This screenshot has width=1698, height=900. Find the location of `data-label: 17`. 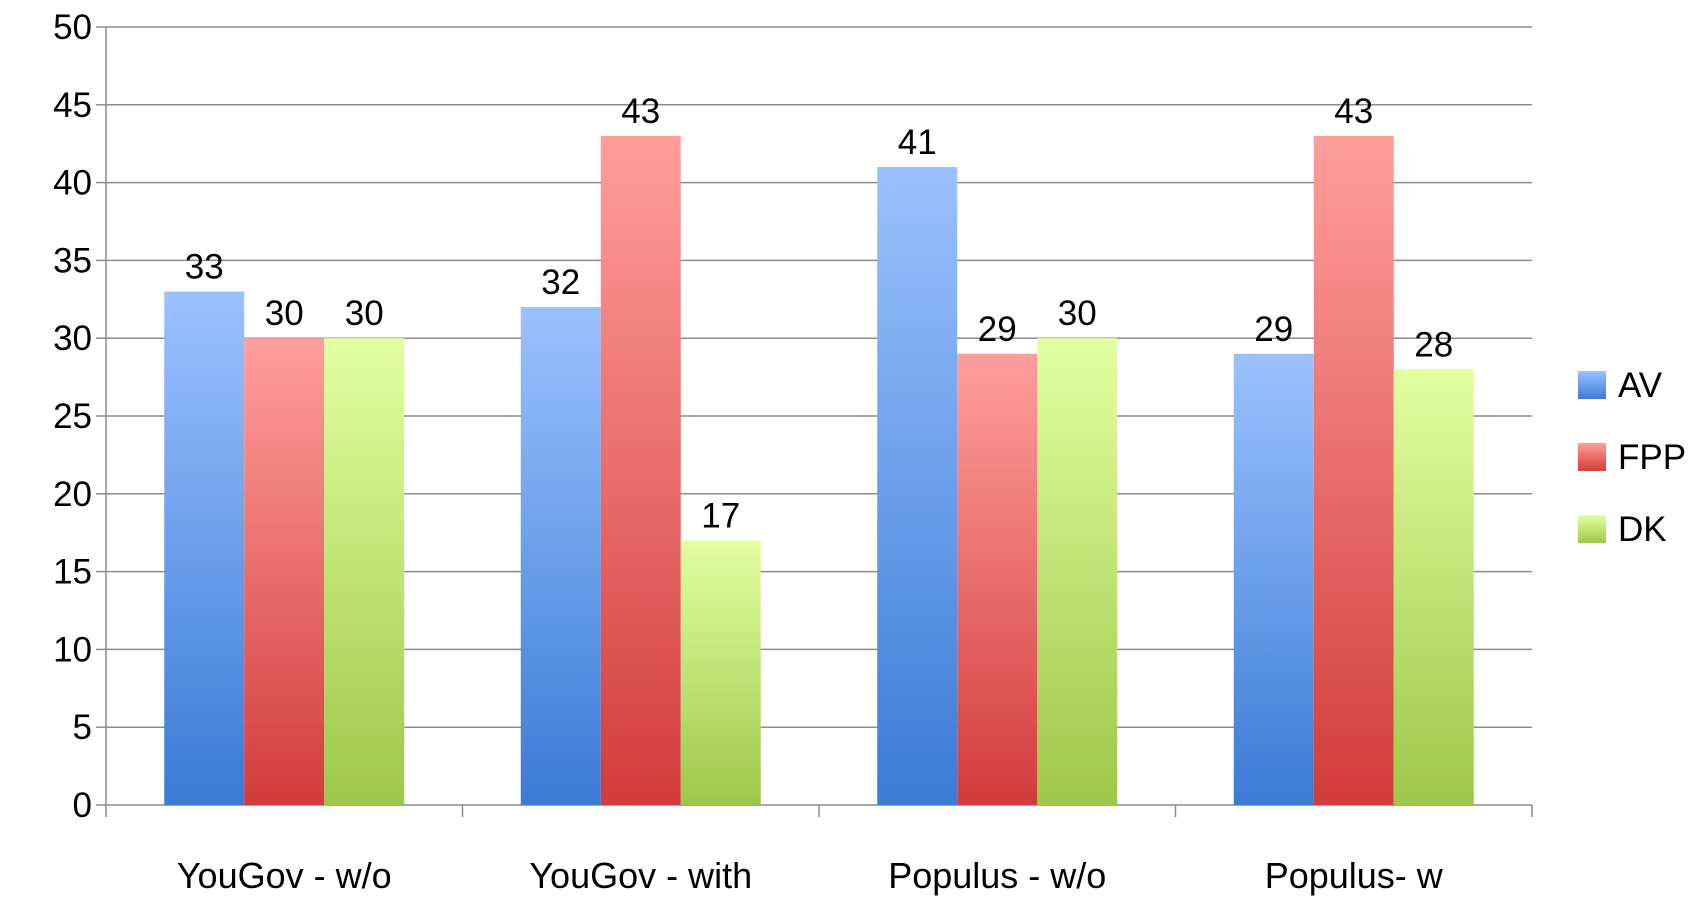

data-label: 17 is located at coordinates (720, 515).